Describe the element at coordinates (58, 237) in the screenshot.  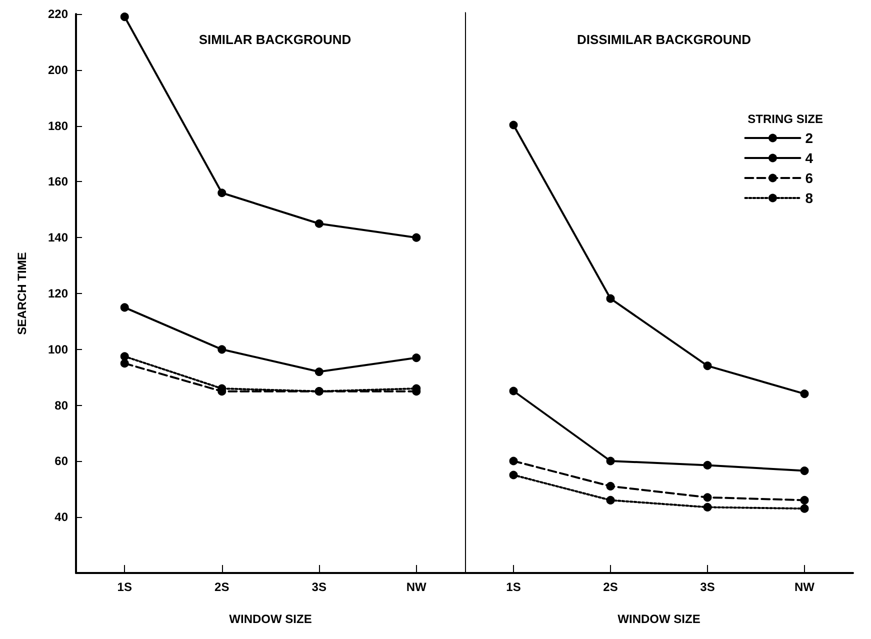
I see `y-tick-label: 140` at that location.